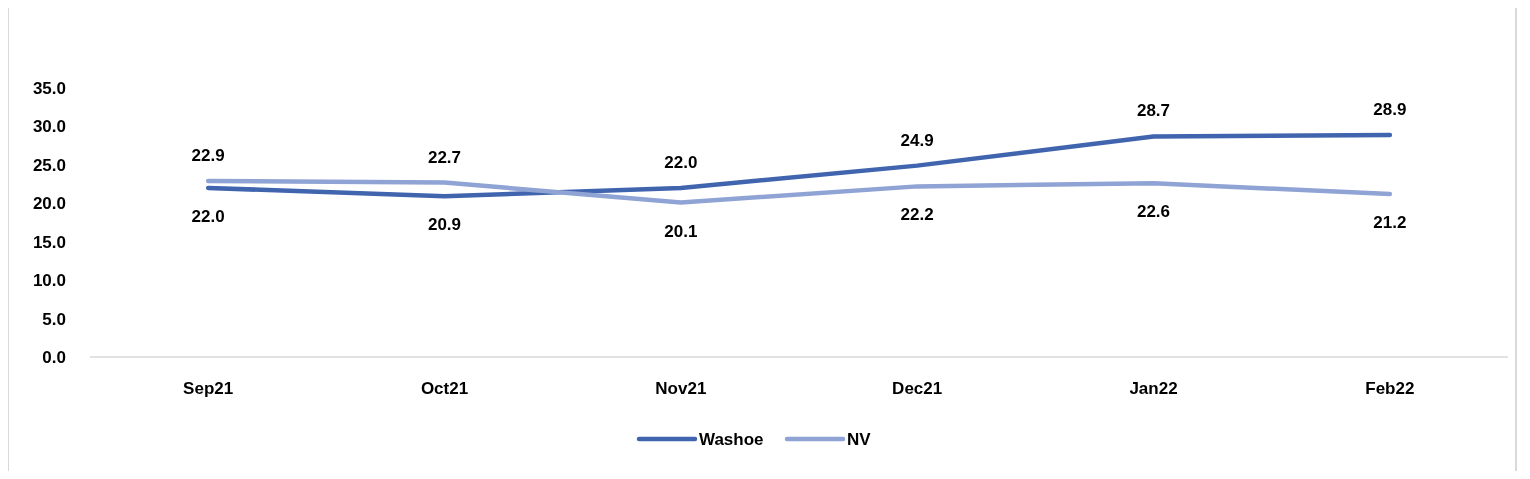 Image resolution: width=1530 pixels, height=479 pixels. I want to click on legend-label: Washoe, so click(731, 439).